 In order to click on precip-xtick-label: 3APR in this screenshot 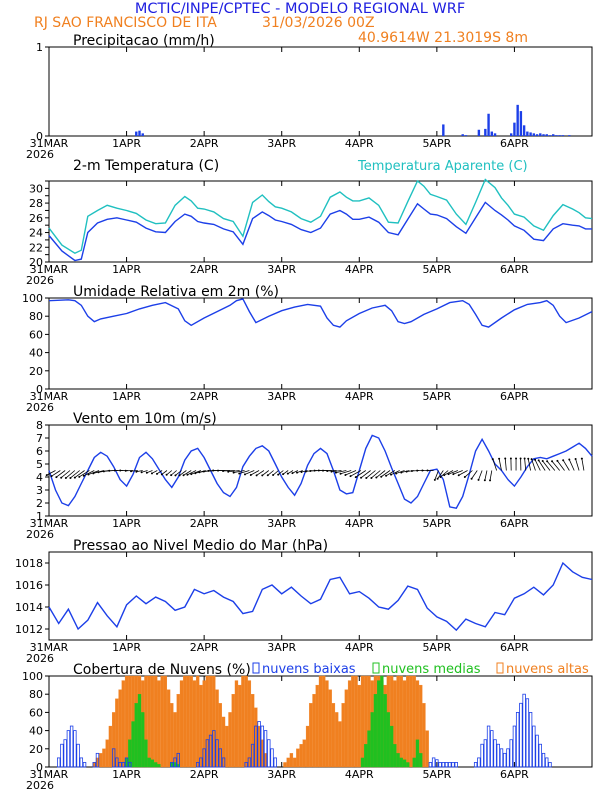, I will do `click(281, 143)`.